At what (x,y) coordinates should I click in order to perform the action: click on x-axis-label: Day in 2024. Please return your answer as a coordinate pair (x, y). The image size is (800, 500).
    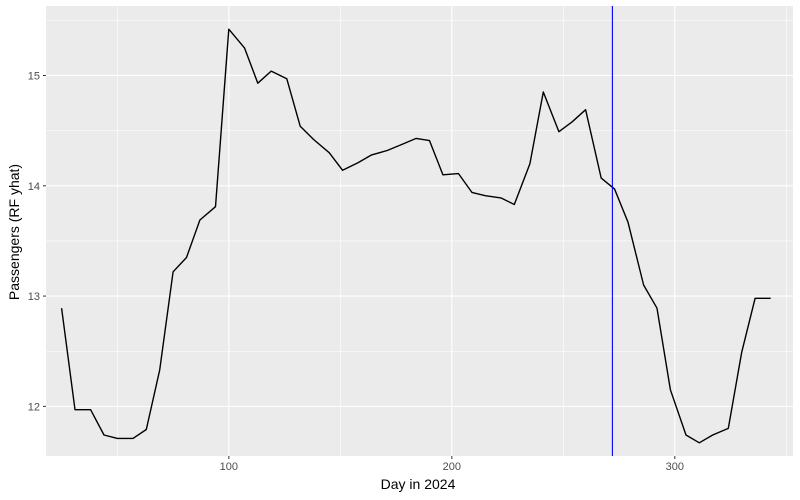
    Looking at the image, I should click on (418, 484).